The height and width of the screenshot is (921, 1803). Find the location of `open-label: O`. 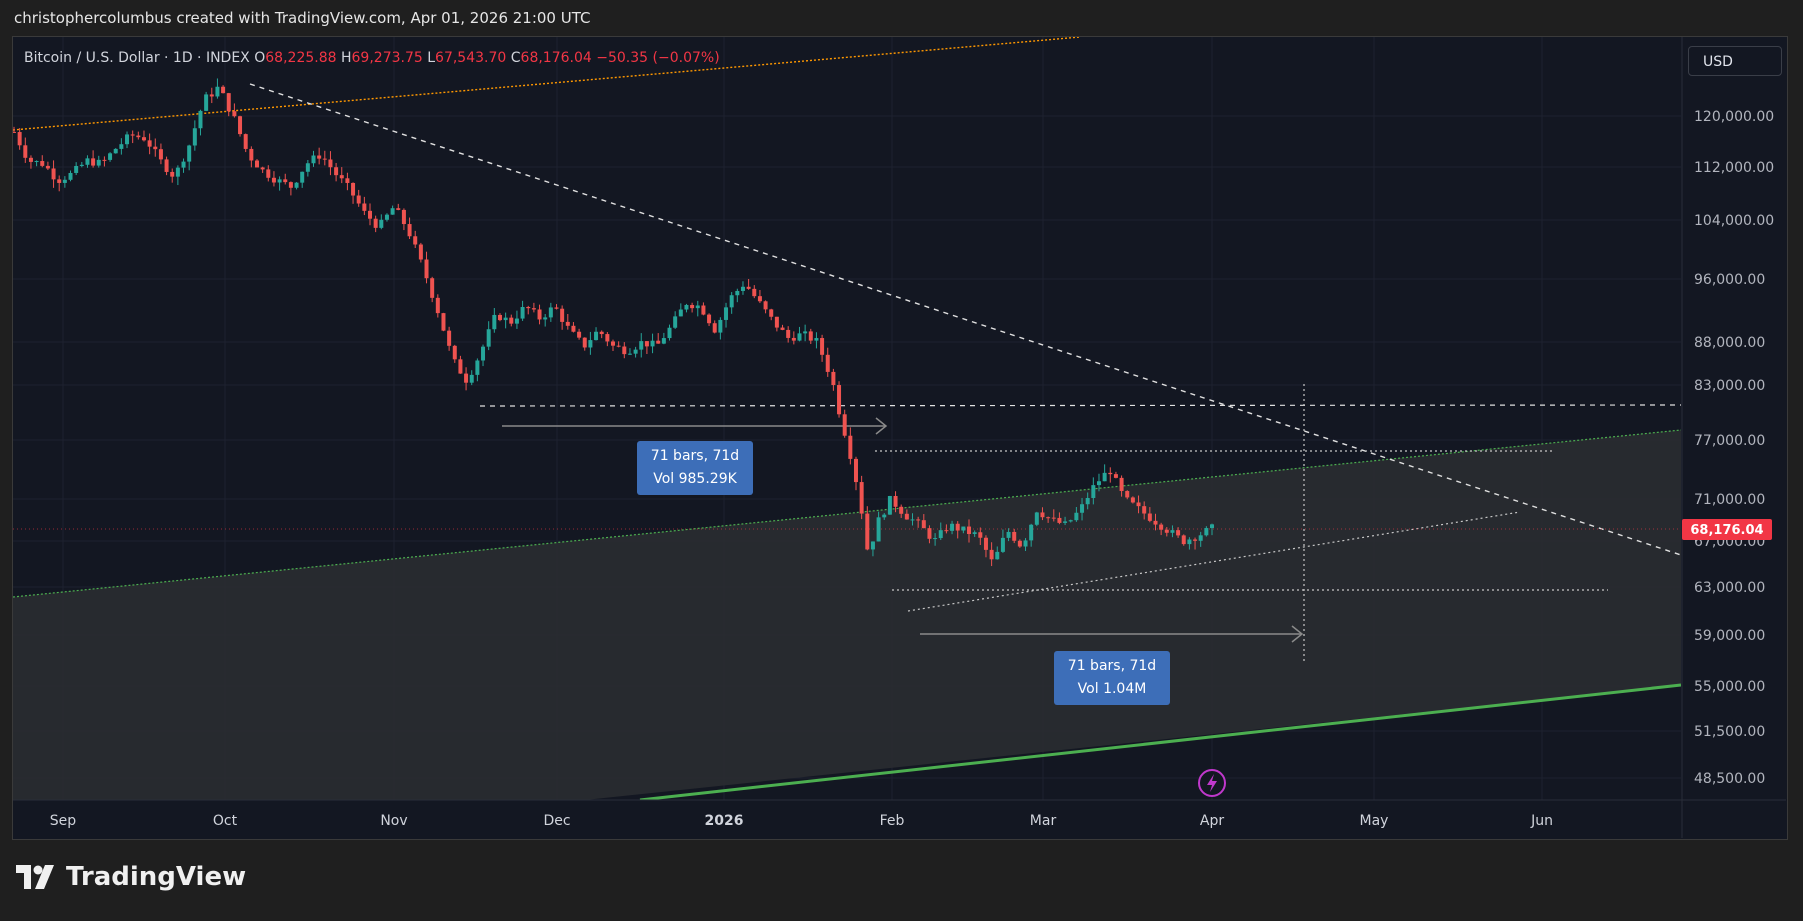

open-label: O is located at coordinates (260, 58).